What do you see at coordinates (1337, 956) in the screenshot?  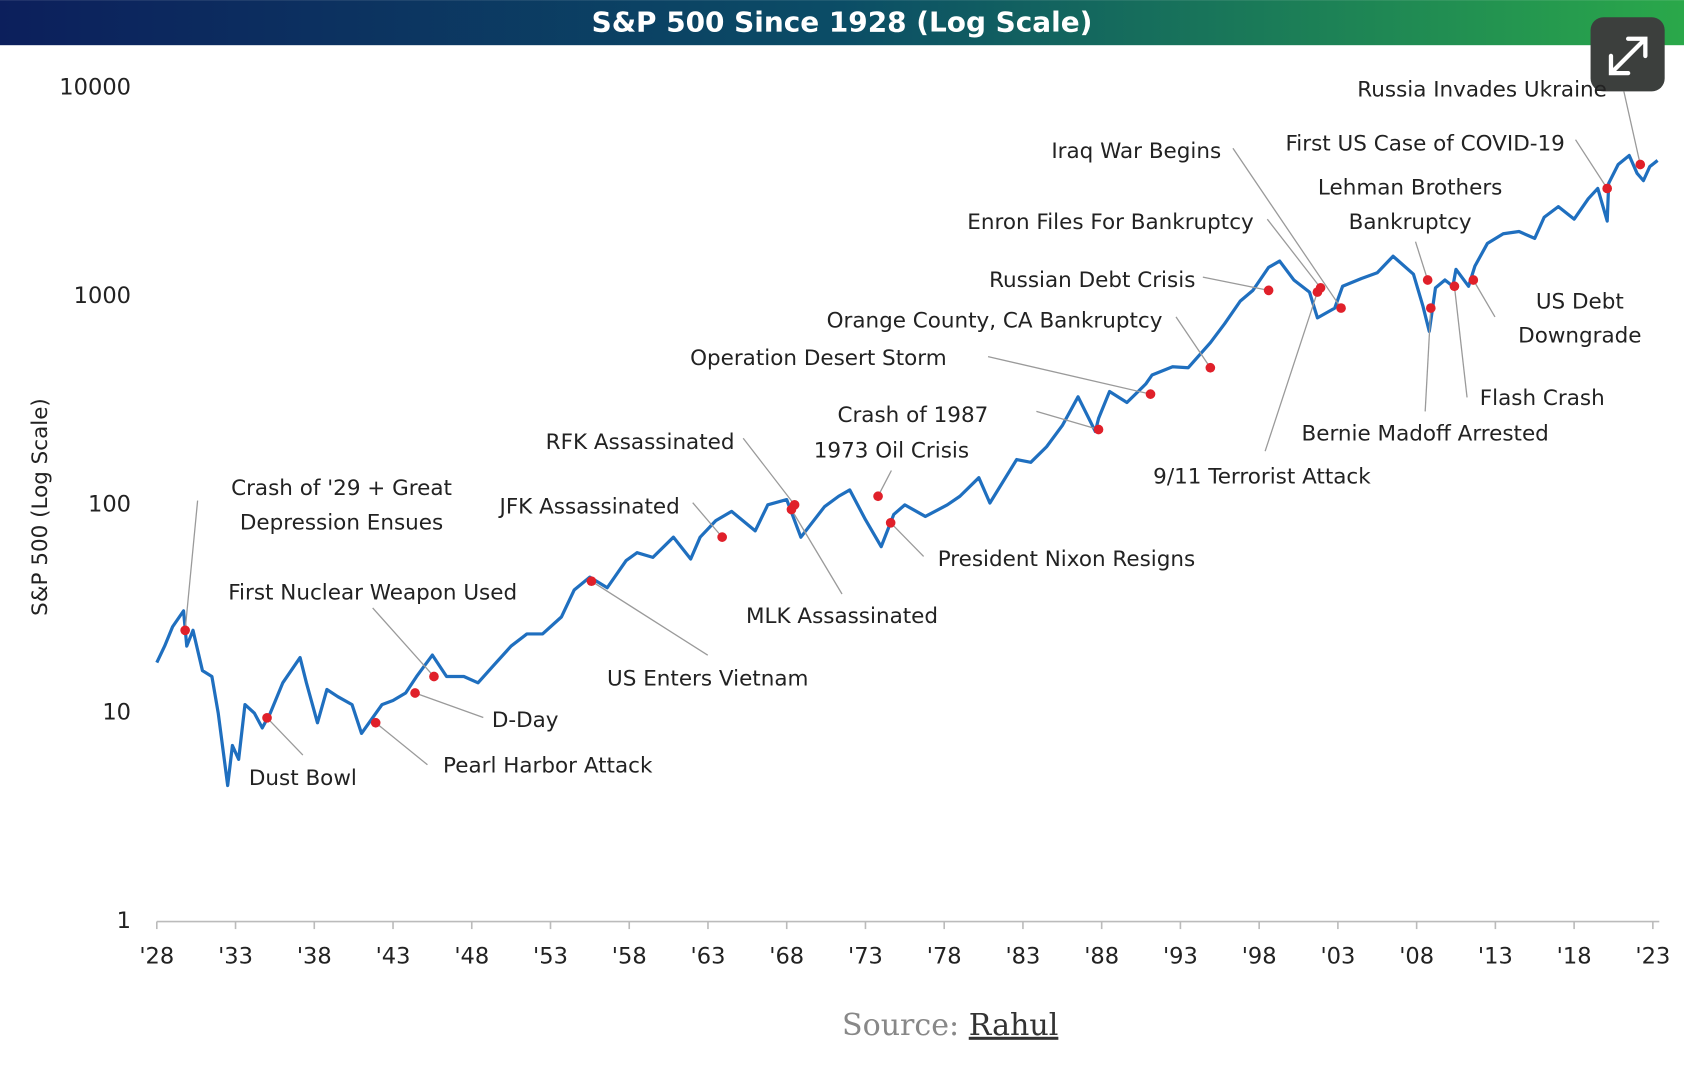 I see `x-tick-label: '03` at bounding box center [1337, 956].